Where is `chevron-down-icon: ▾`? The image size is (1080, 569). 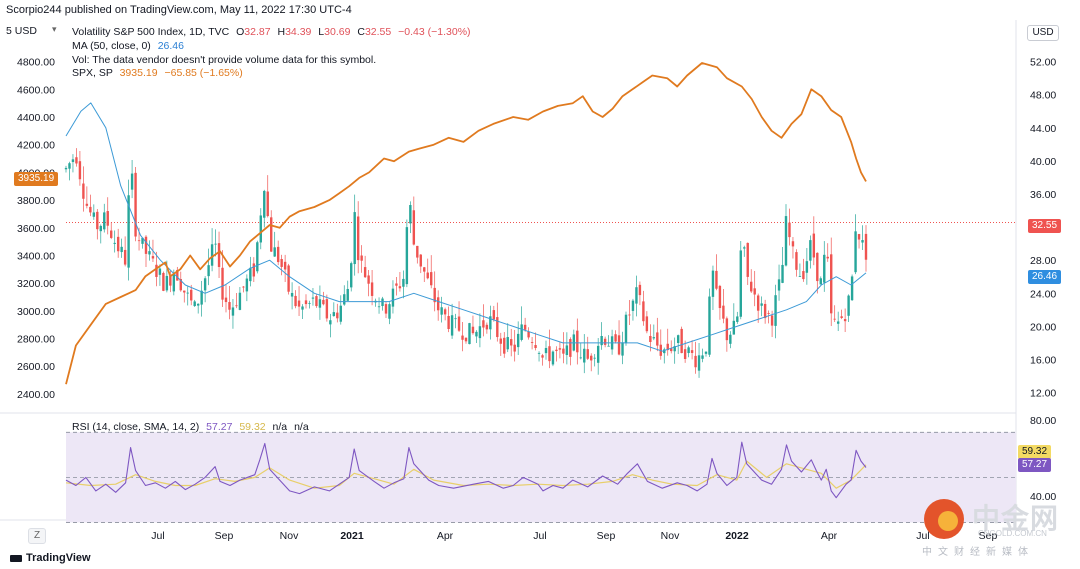
chevron-down-icon: ▾ is located at coordinates (54, 29).